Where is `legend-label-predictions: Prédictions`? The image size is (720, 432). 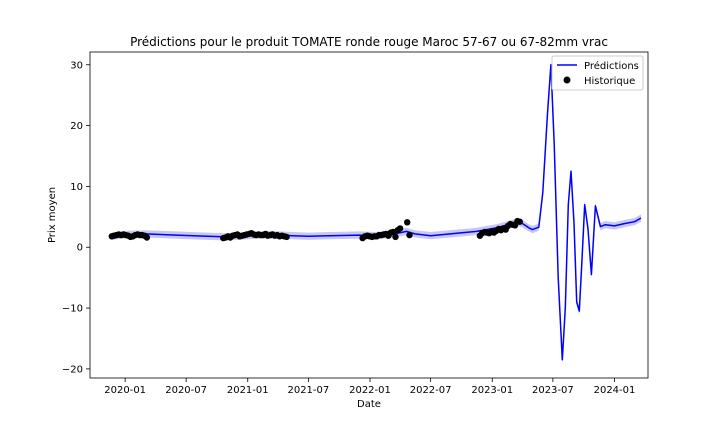 legend-label-predictions: Prédictions is located at coordinates (611, 66).